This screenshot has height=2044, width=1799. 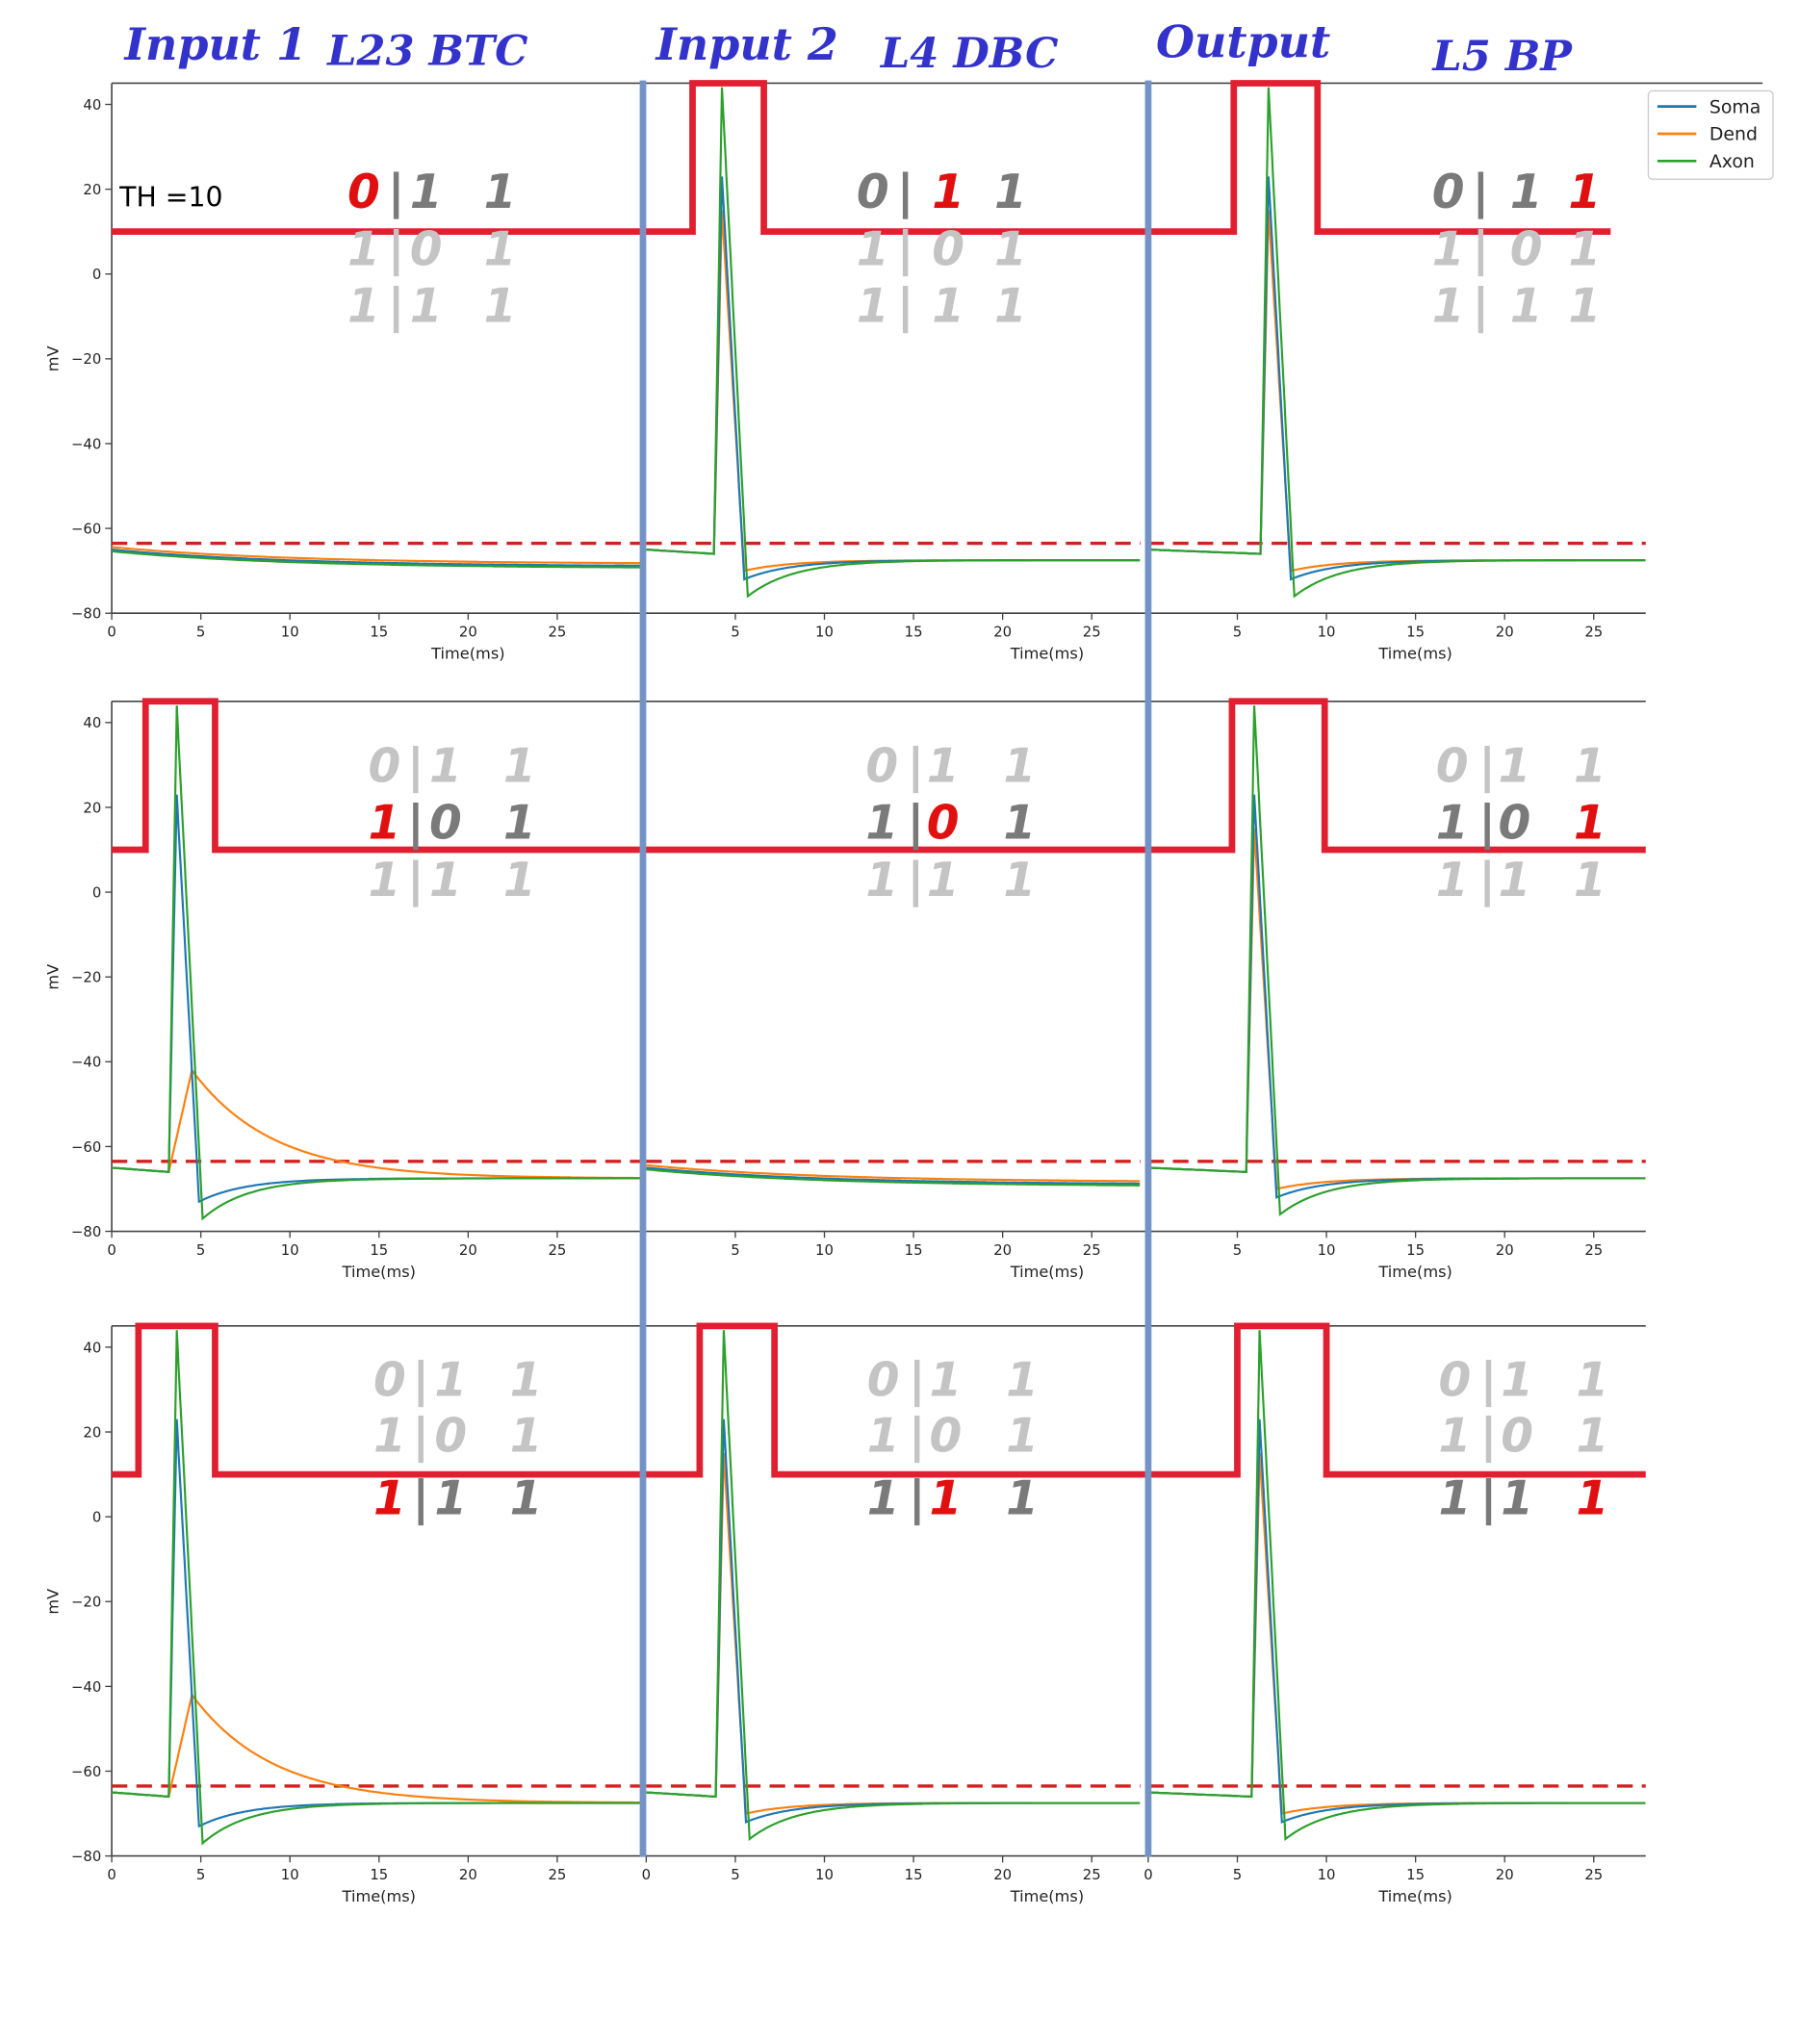 What do you see at coordinates (86, 1232) in the screenshot?
I see `y-tick-label: −80` at bounding box center [86, 1232].